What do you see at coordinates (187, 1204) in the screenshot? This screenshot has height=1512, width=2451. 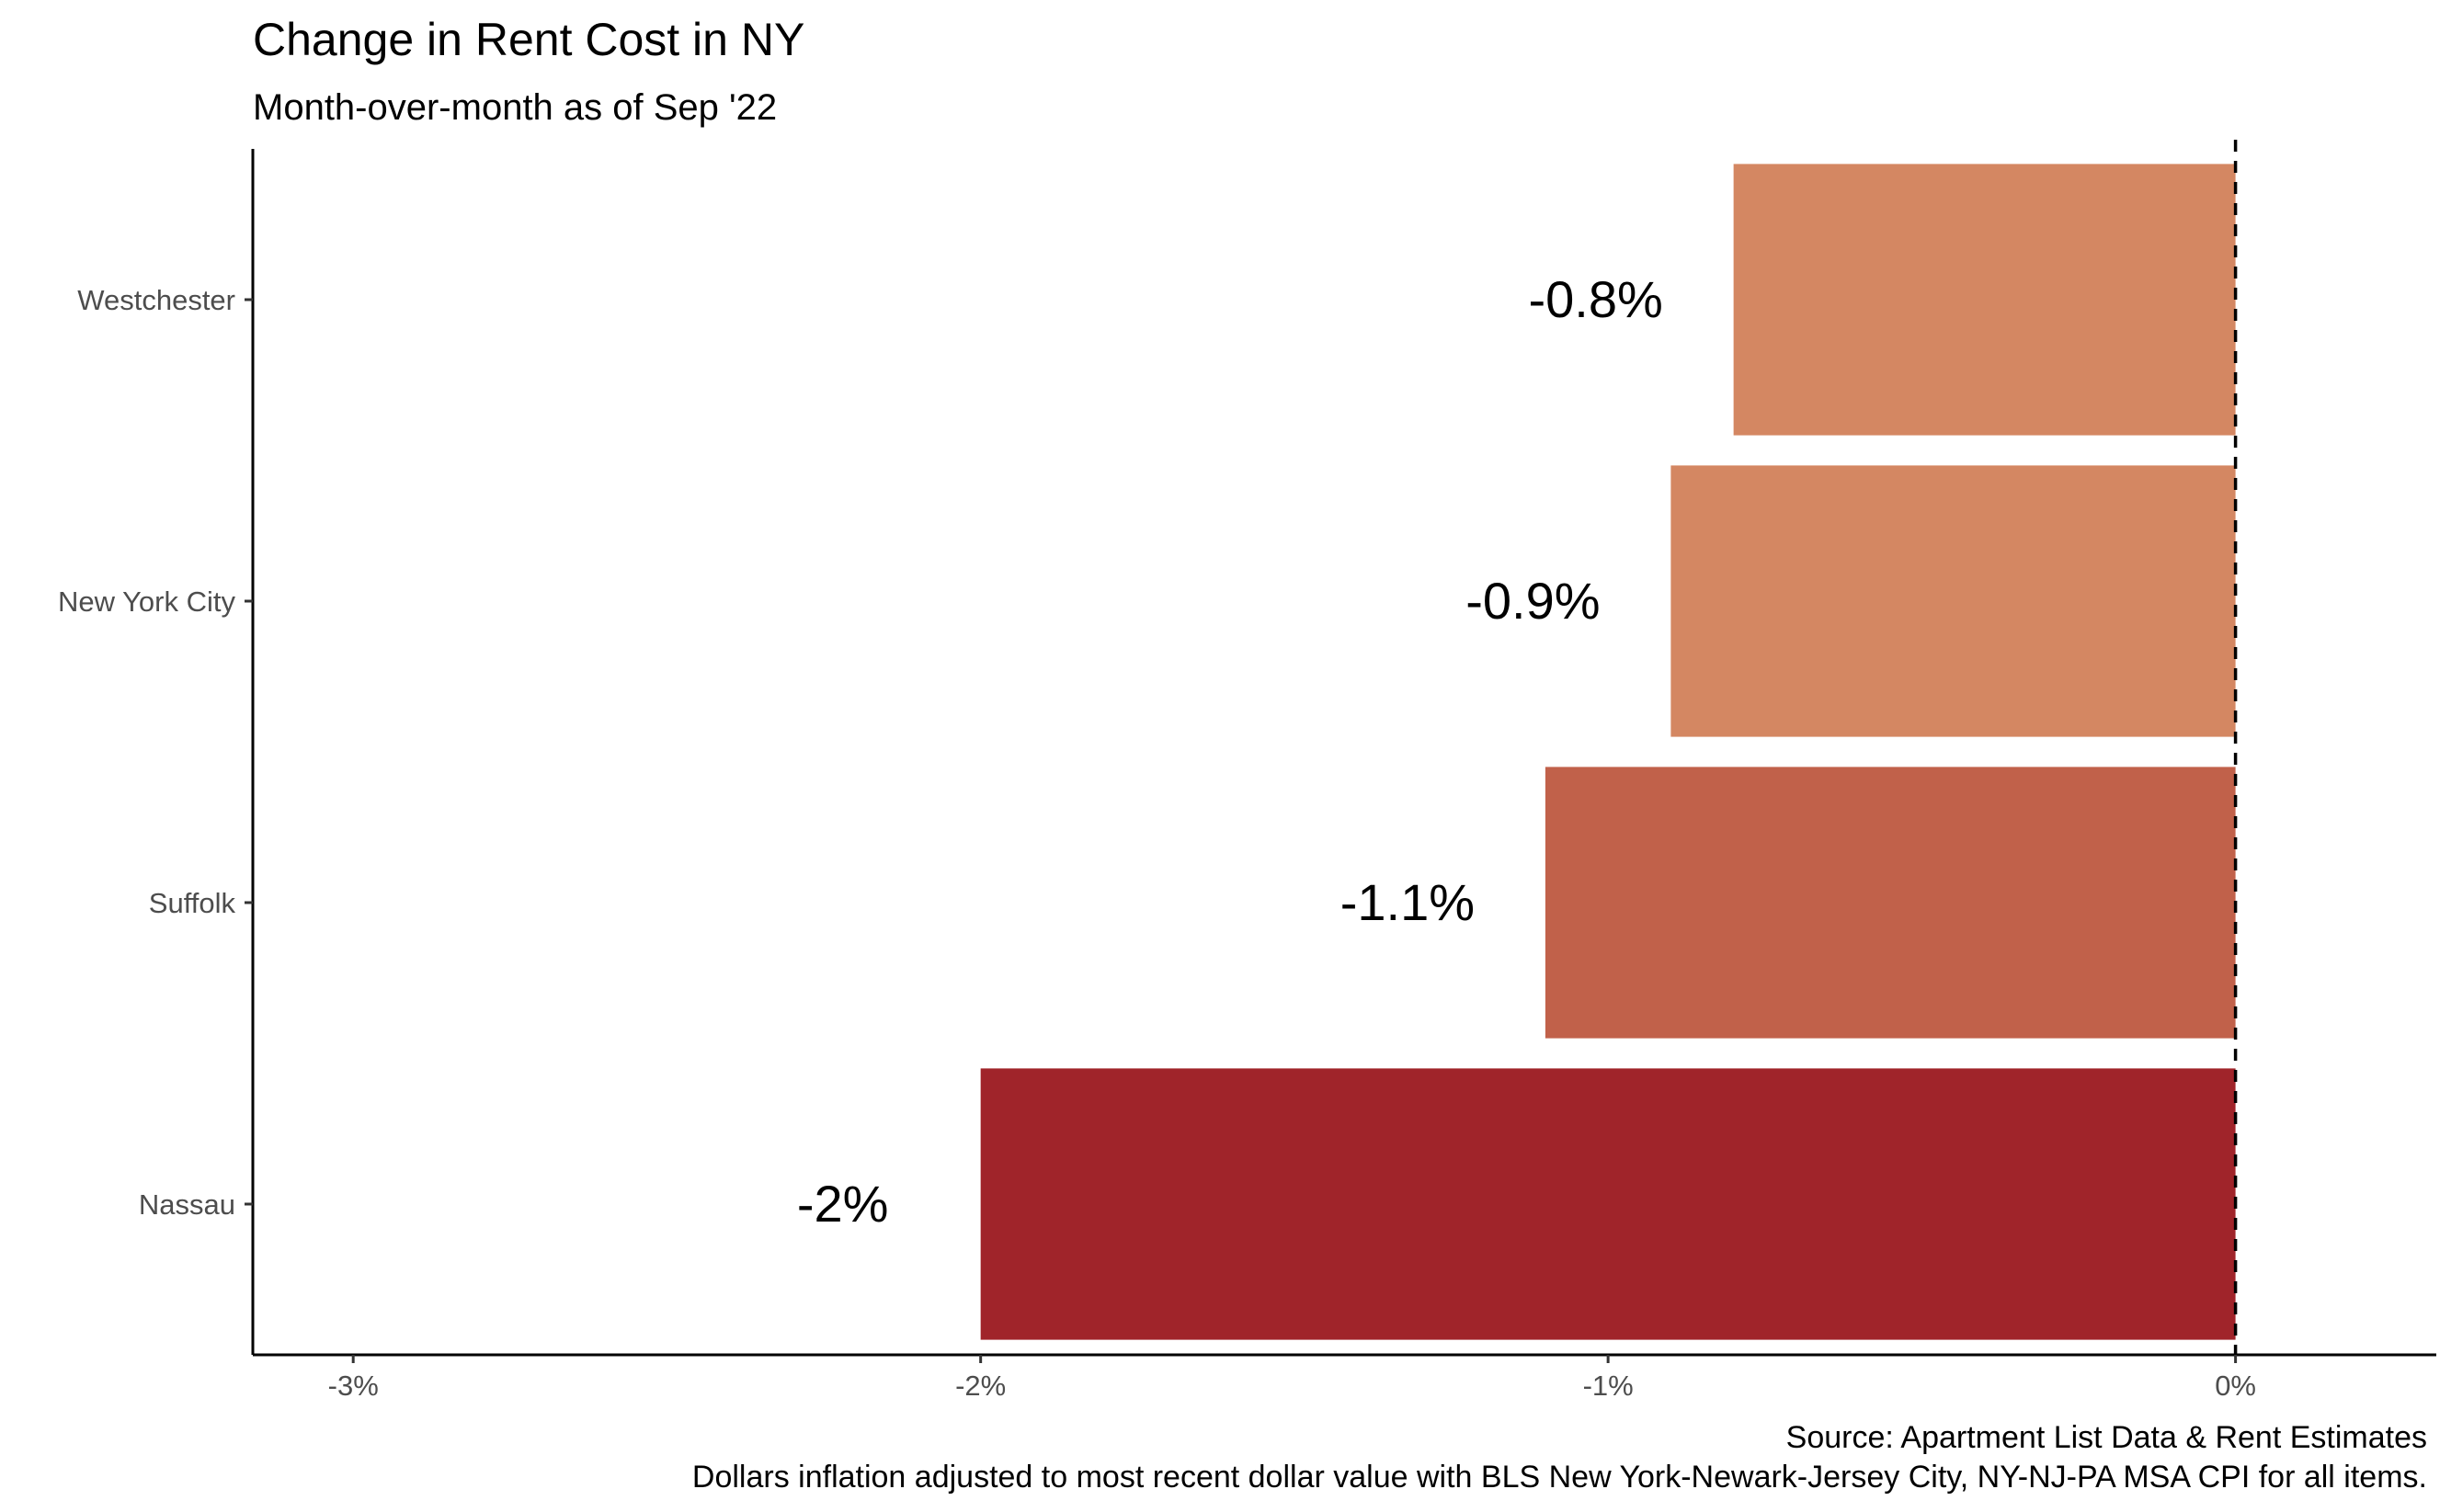 I see `y-tick-label: Nassau` at bounding box center [187, 1204].